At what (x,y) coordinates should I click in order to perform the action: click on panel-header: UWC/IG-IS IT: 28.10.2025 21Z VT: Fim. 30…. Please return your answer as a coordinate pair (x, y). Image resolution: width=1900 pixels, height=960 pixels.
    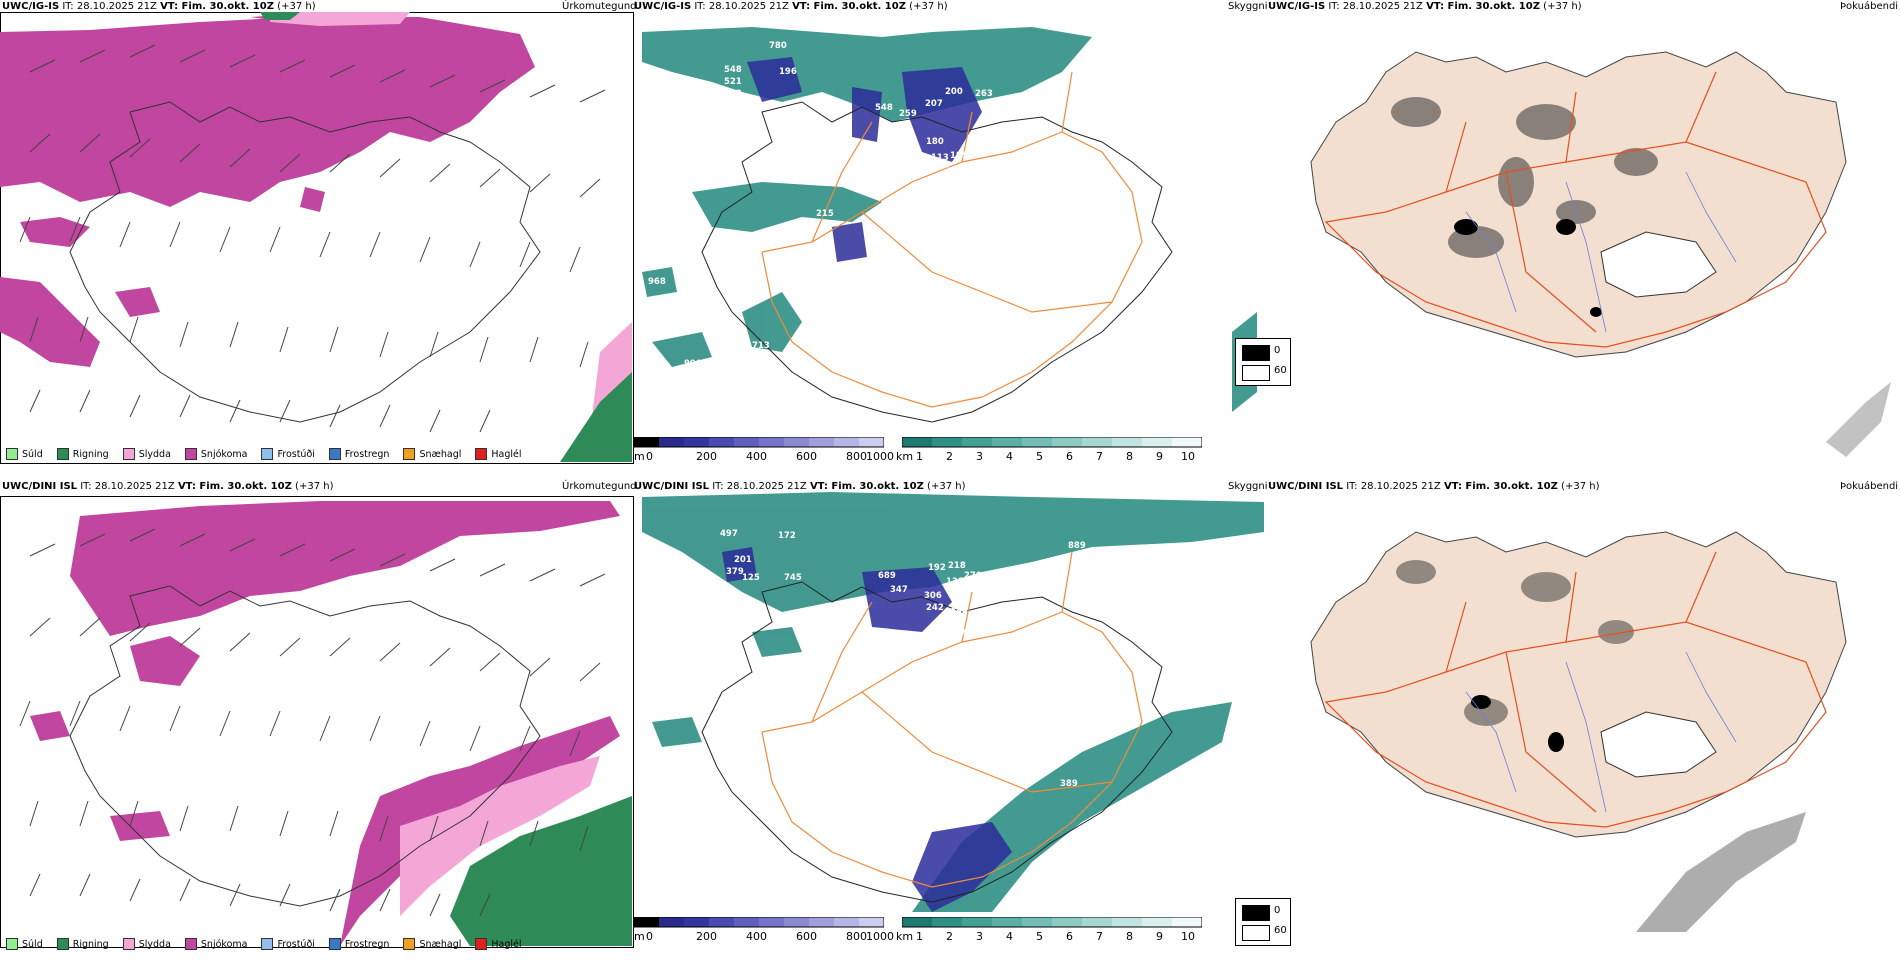
    Looking at the image, I should click on (1425, 6).